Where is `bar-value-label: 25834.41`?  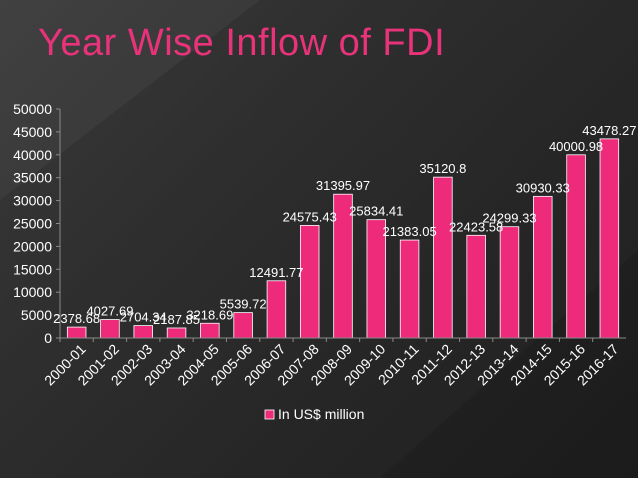
bar-value-label: 25834.41 is located at coordinates (376, 211).